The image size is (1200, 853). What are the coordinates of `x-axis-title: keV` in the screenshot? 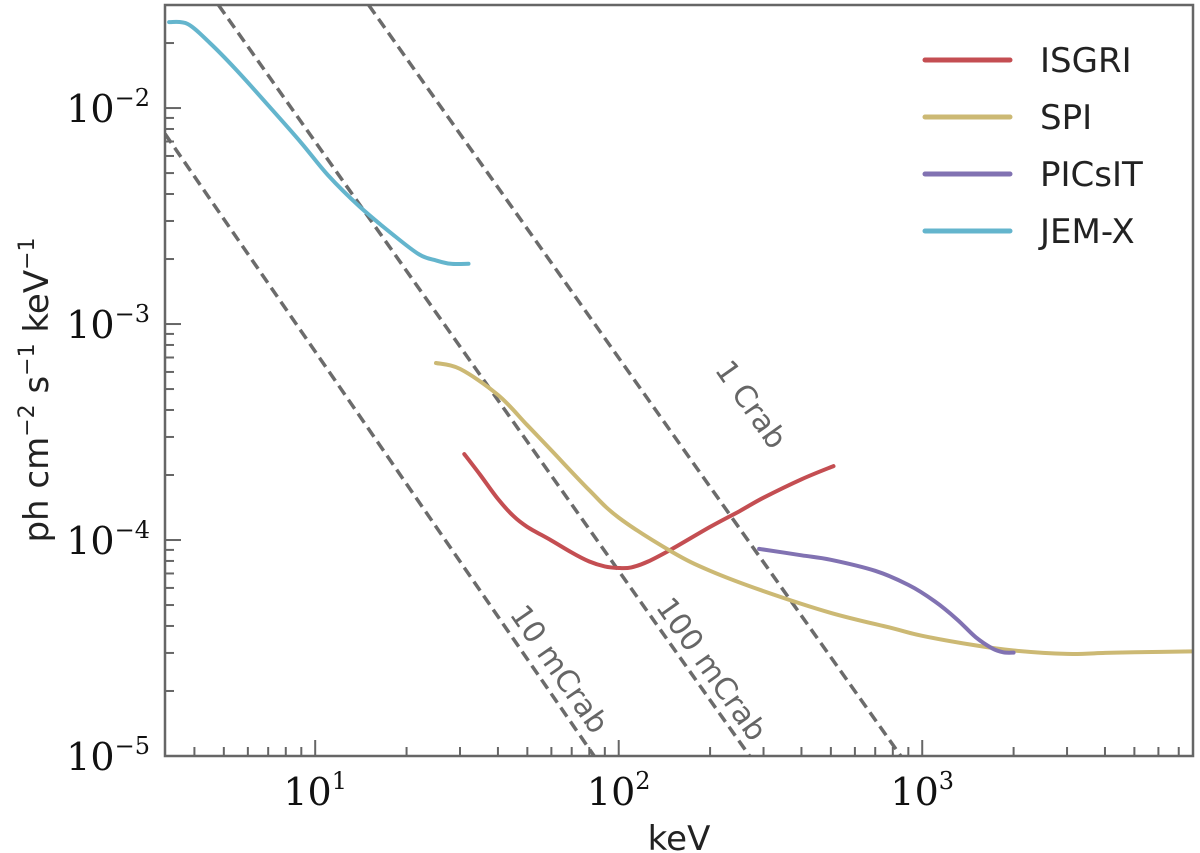 It's located at (679, 836).